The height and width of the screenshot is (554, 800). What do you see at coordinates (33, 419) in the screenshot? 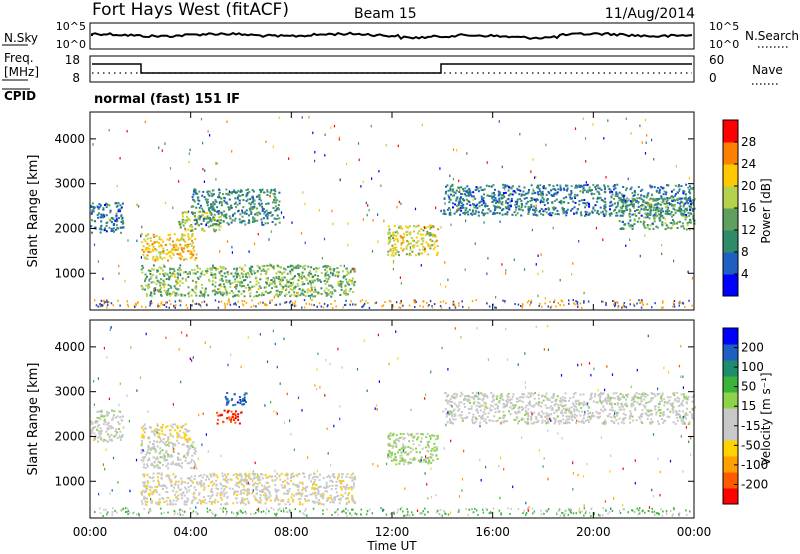
I see `velocity-ylabel: Slant Range [km]` at bounding box center [33, 419].